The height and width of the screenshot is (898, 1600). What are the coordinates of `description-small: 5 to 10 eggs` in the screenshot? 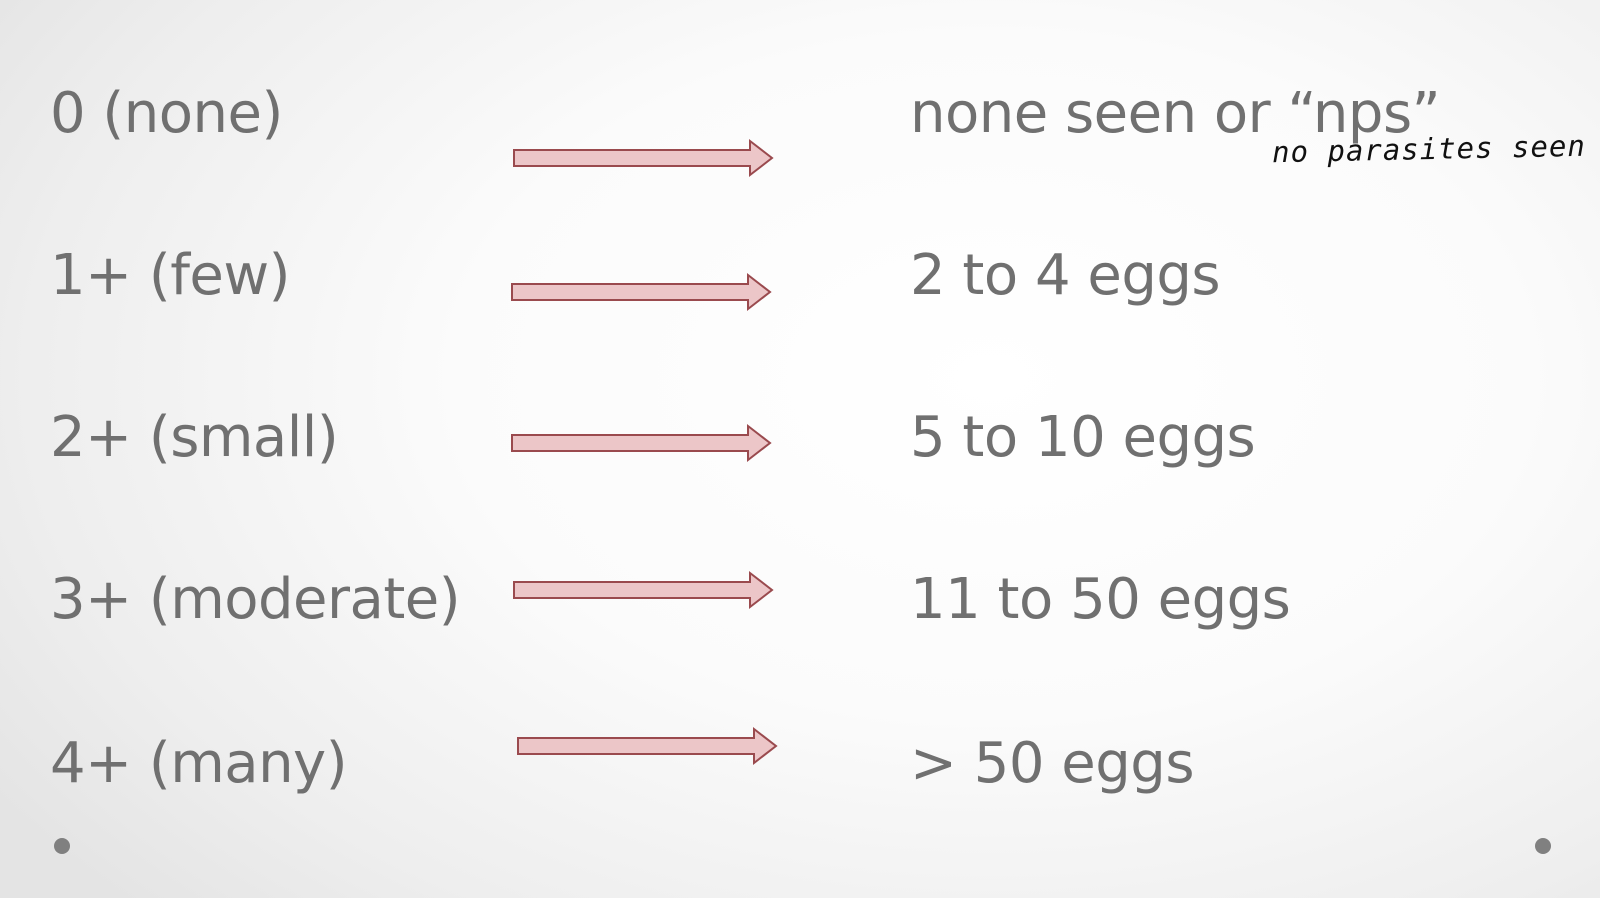 It's located at (1083, 437).